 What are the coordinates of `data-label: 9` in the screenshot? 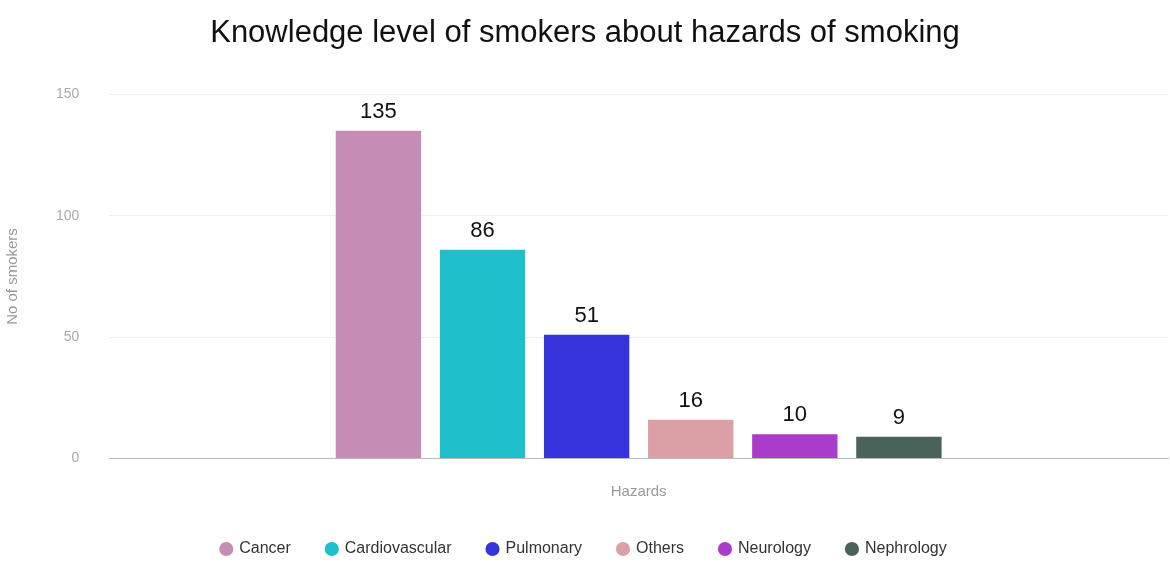 It's located at (899, 416).